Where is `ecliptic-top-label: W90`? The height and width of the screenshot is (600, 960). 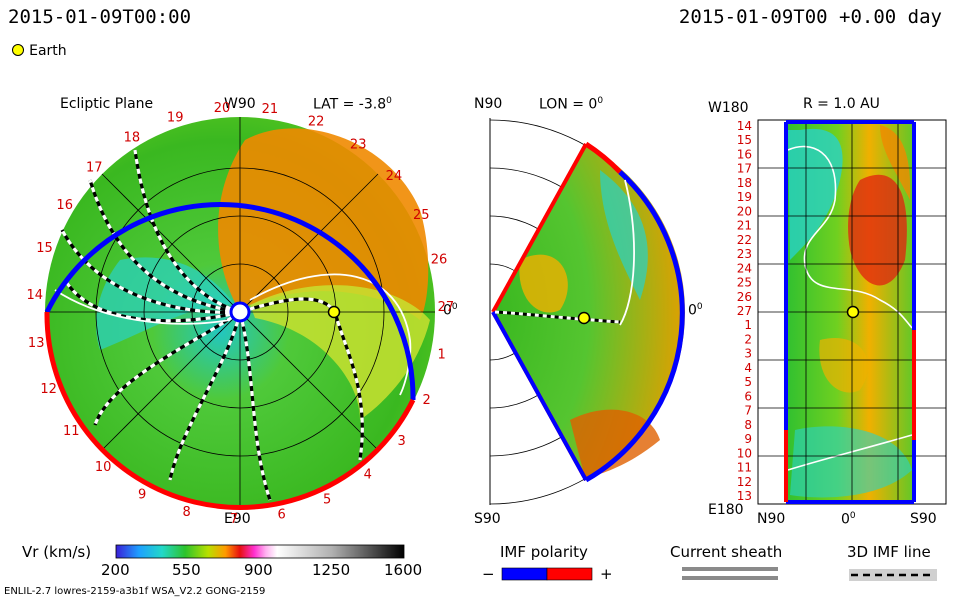 ecliptic-top-label: W90 is located at coordinates (240, 104).